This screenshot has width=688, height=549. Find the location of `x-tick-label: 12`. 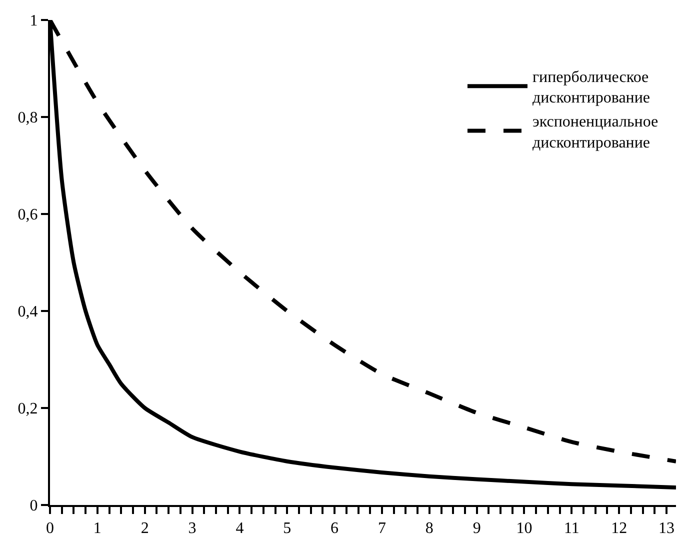

x-tick-label: 12 is located at coordinates (619, 529).